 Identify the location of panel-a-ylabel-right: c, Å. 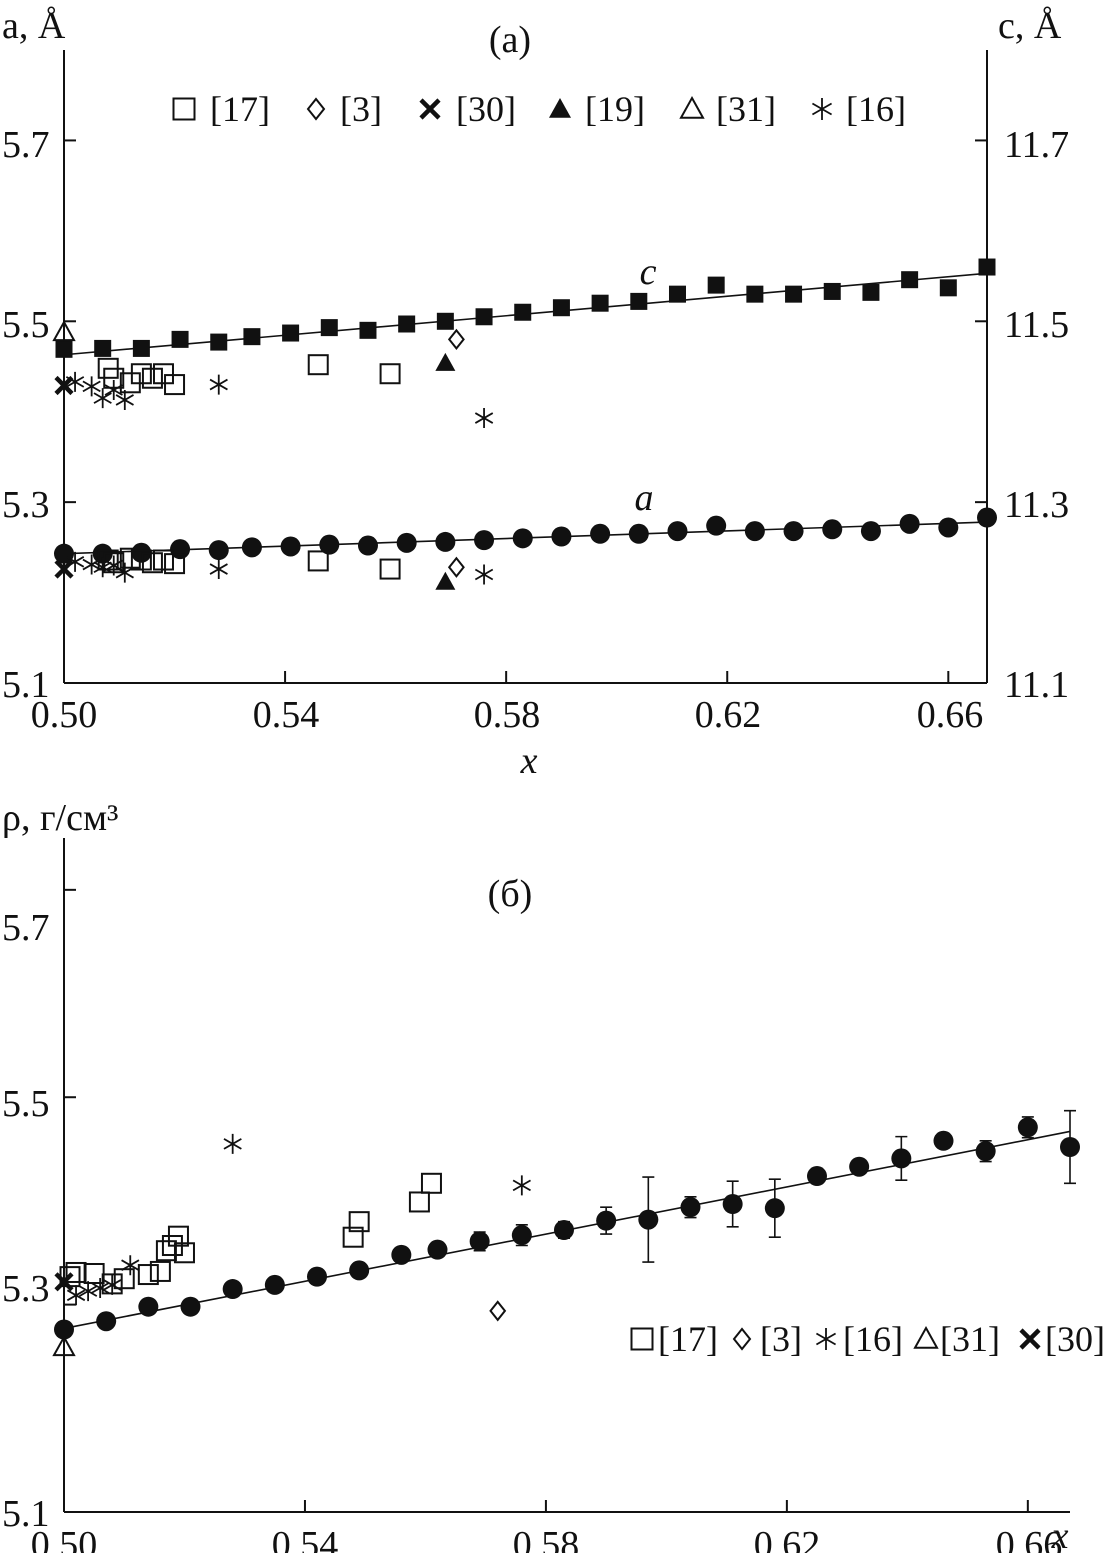
(1030, 26).